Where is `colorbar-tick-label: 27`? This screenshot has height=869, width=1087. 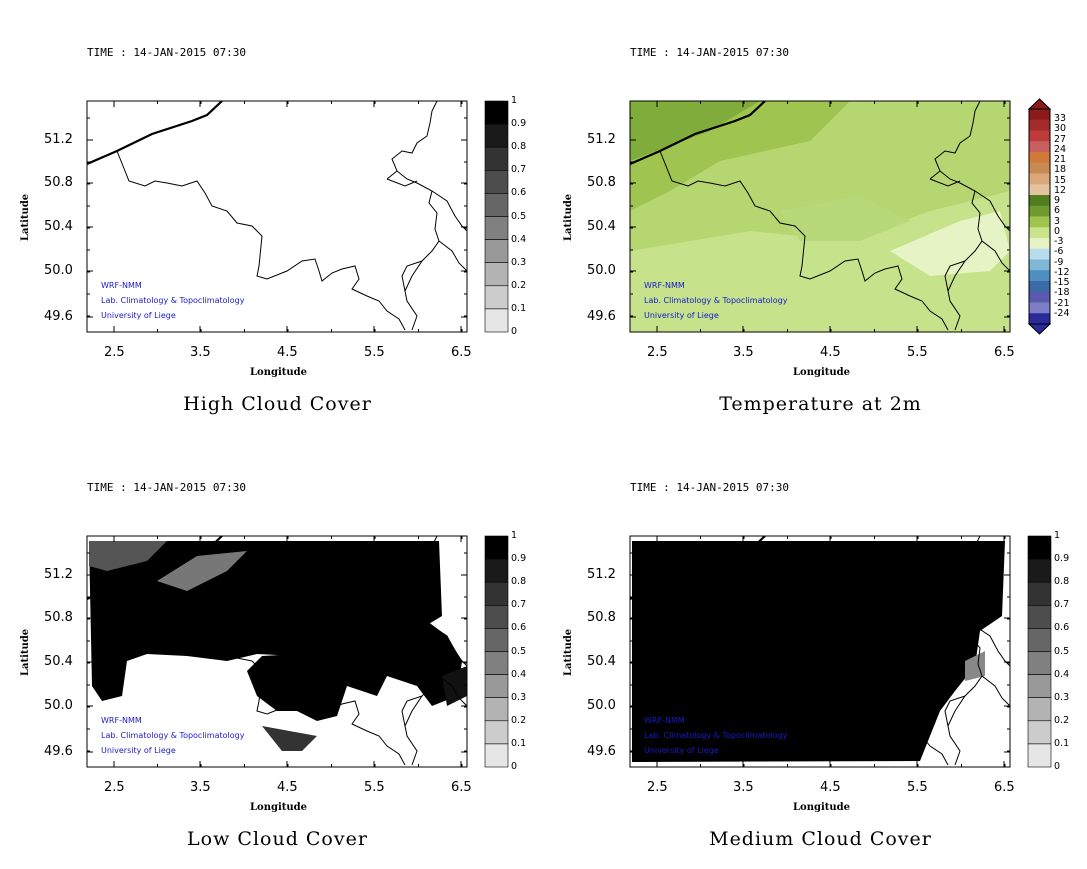 colorbar-tick-label: 27 is located at coordinates (1060, 139).